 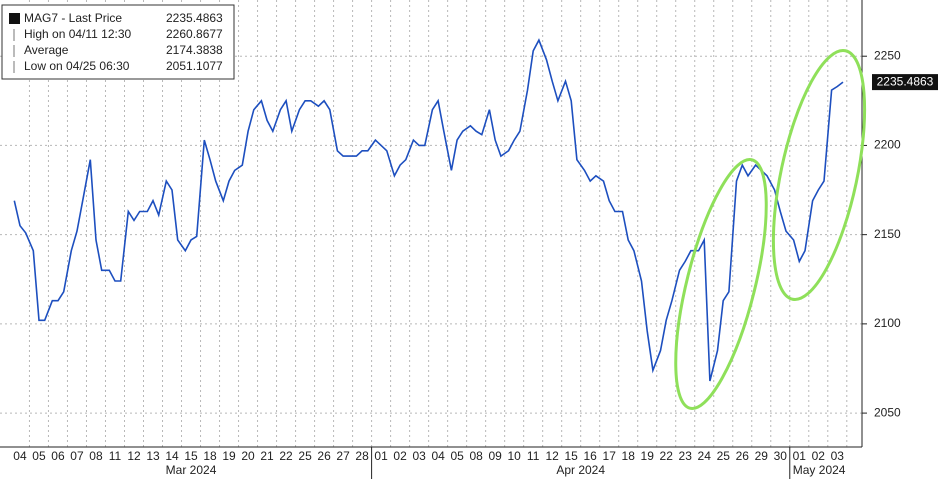 What do you see at coordinates (705, 456) in the screenshot?
I see `x-tick-label: 24` at bounding box center [705, 456].